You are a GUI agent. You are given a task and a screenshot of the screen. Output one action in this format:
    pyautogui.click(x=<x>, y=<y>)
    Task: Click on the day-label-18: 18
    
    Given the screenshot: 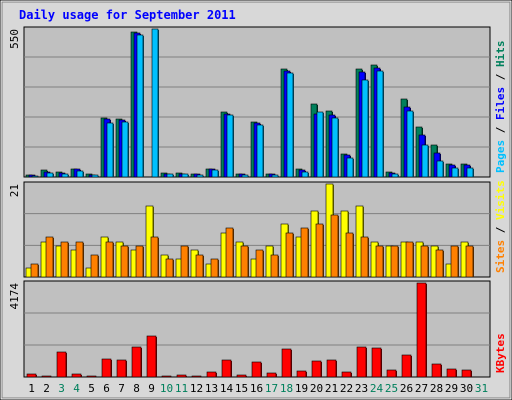 What is the action you would take?
    pyautogui.click(x=286, y=388)
    